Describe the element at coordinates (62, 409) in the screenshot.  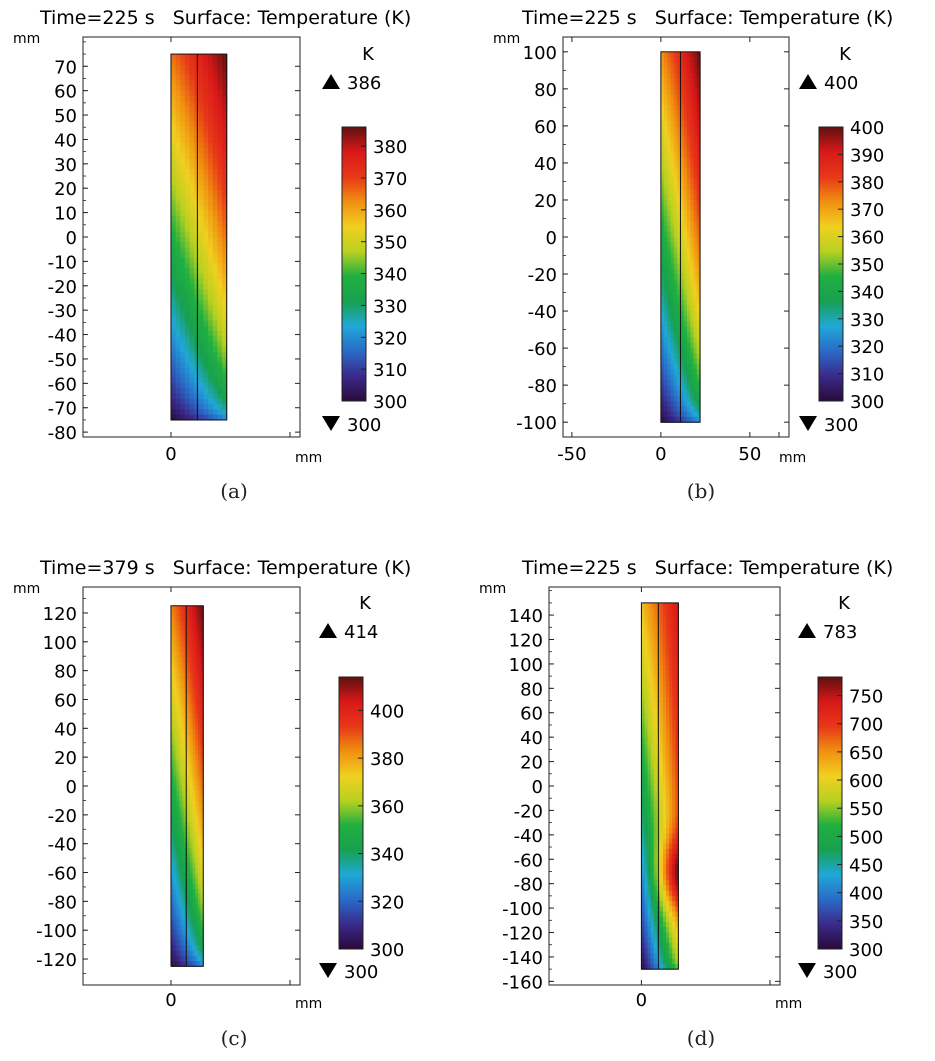
I see `y-tick-label: -70` at that location.